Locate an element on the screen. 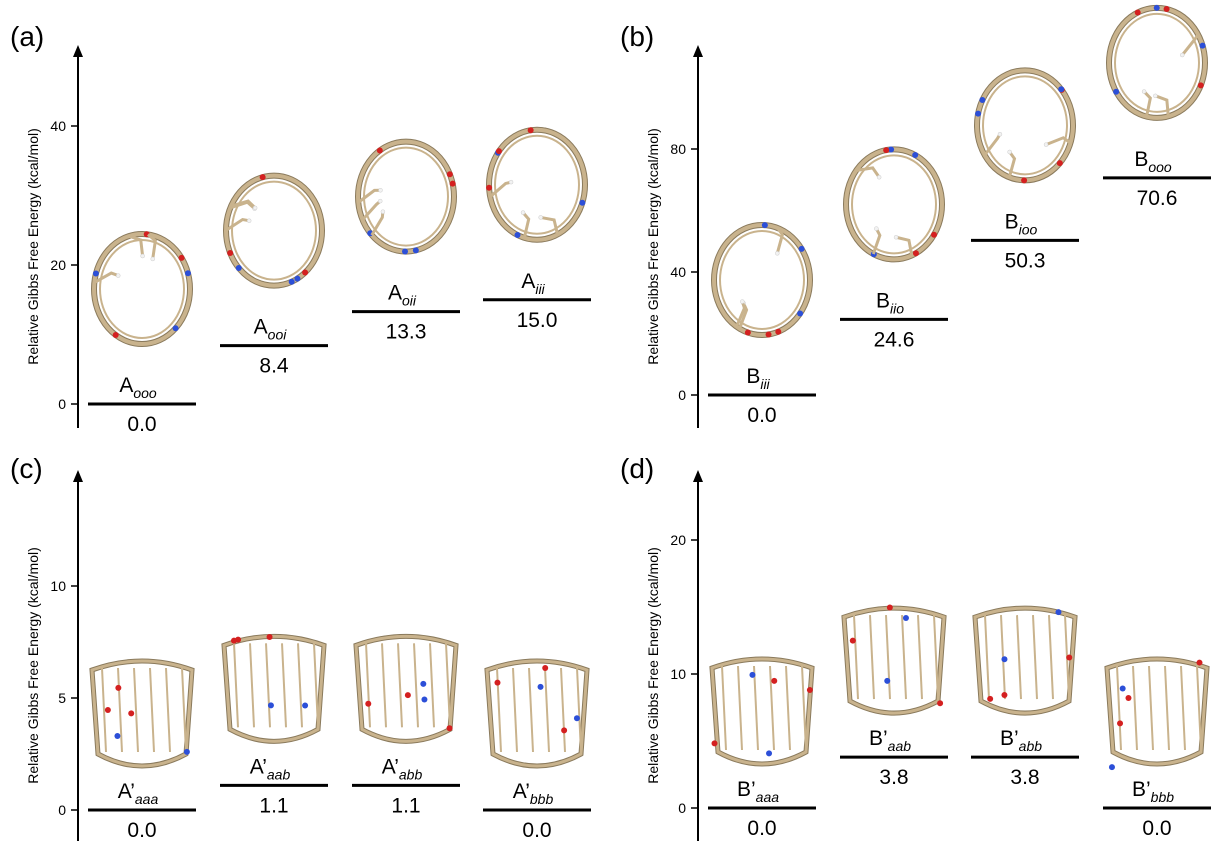  level-A-iii: 15.0 Aiii is located at coordinates (537, 229).